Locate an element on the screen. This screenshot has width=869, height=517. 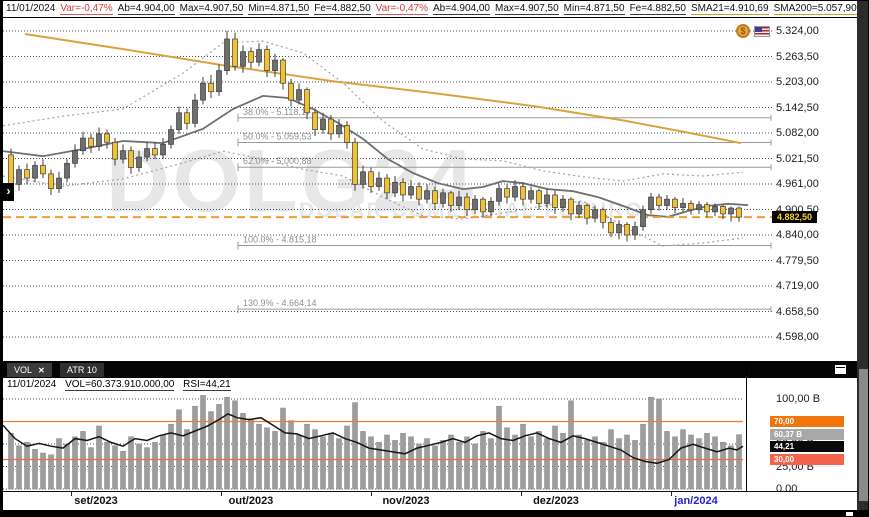
price-axis-label: 5.021,50 is located at coordinates (797, 158).